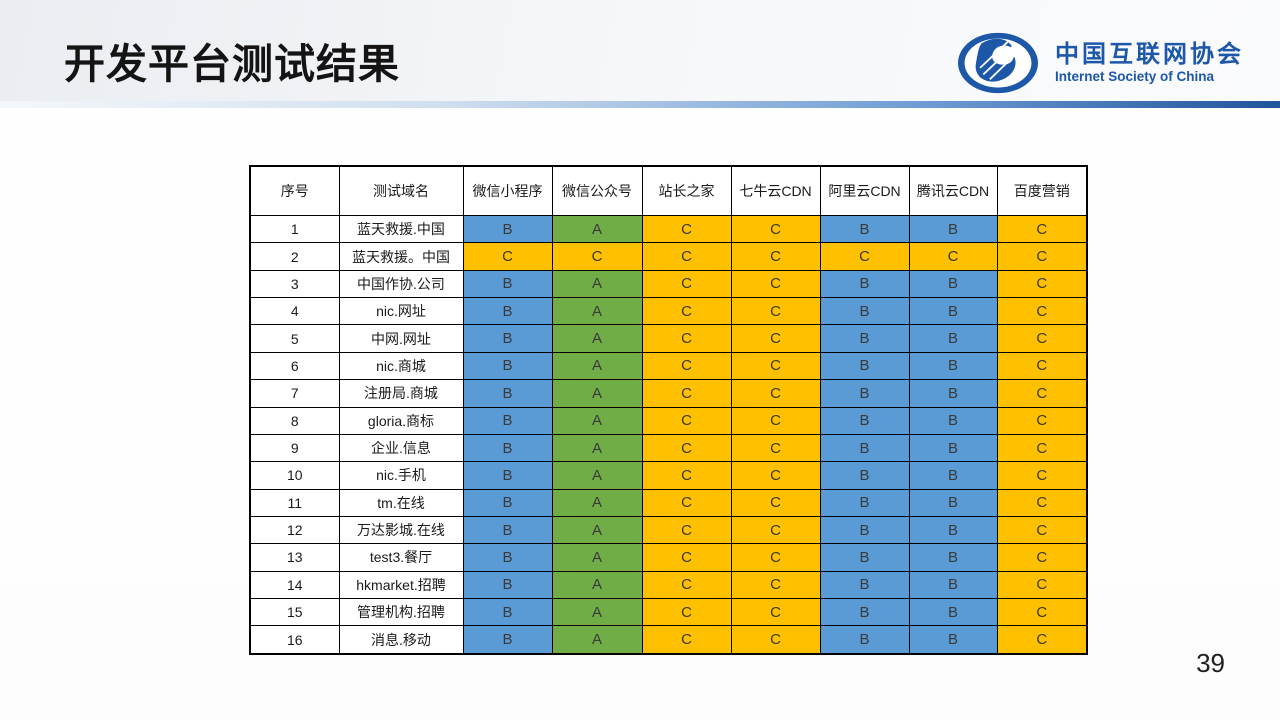 This screenshot has height=720, width=1280. Describe the element at coordinates (401, 557) in the screenshot. I see `domain-cell: test3.餐厅` at that location.